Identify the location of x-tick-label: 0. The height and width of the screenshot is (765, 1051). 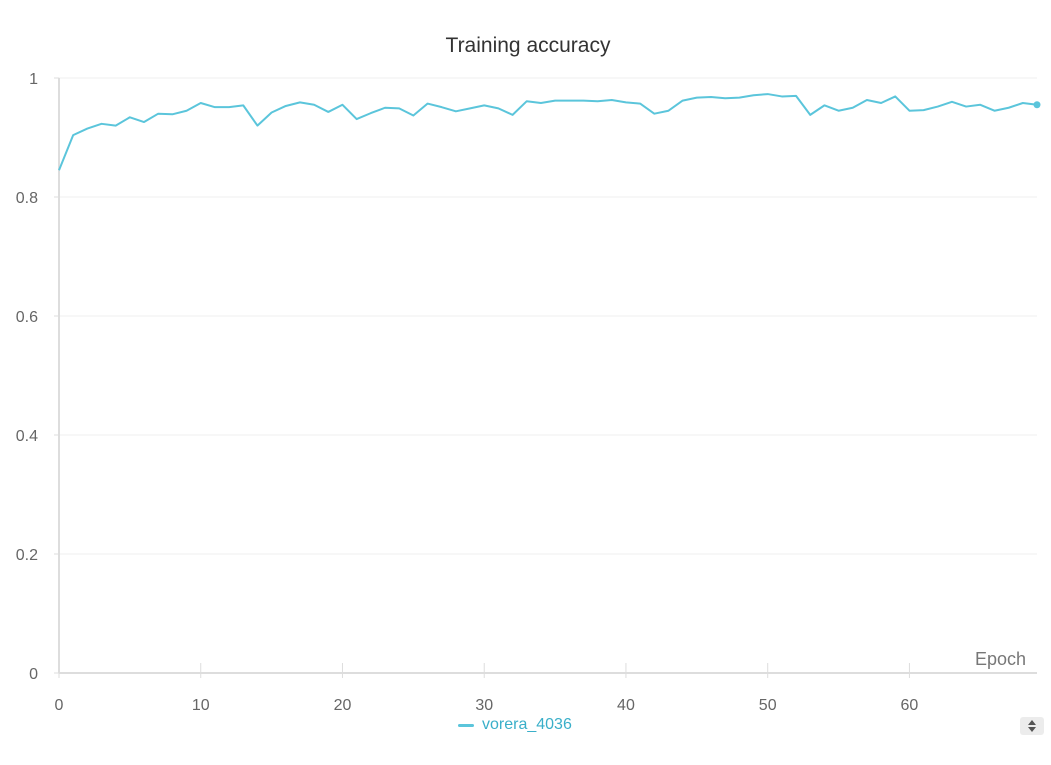
(59, 705).